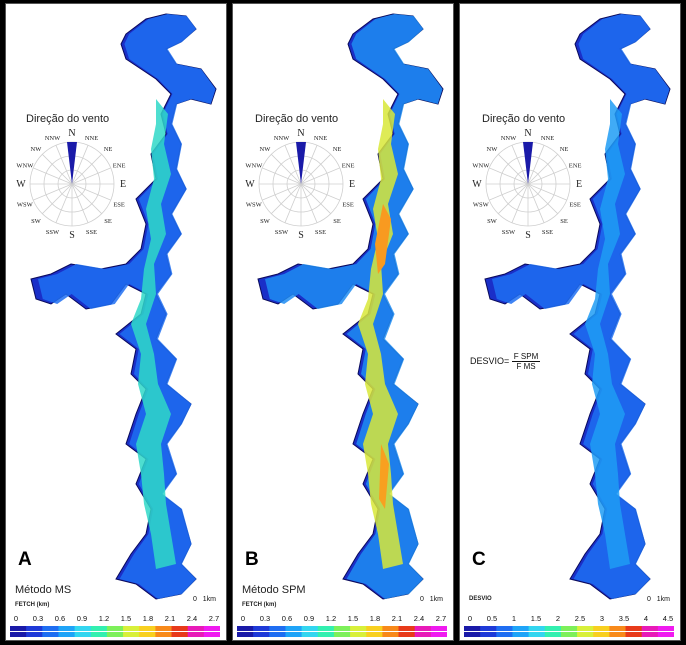 Image resolution: width=686 pixels, height=645 pixels. I want to click on wind-direction-label: NW, so click(37, 149).